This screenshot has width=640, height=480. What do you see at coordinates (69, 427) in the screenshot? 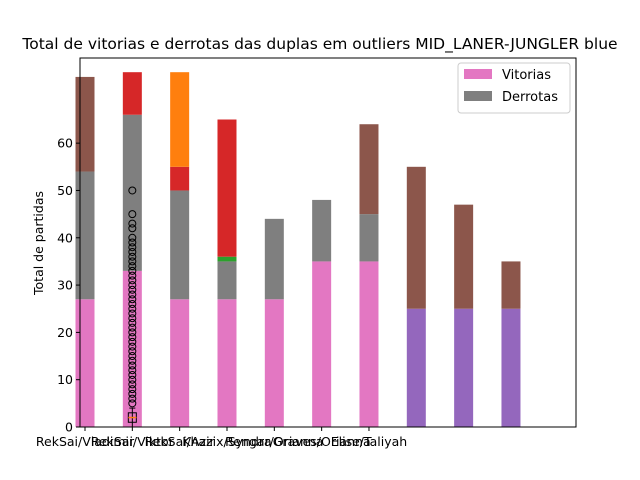
I see `y-tick-label-0: 0` at bounding box center [69, 427].